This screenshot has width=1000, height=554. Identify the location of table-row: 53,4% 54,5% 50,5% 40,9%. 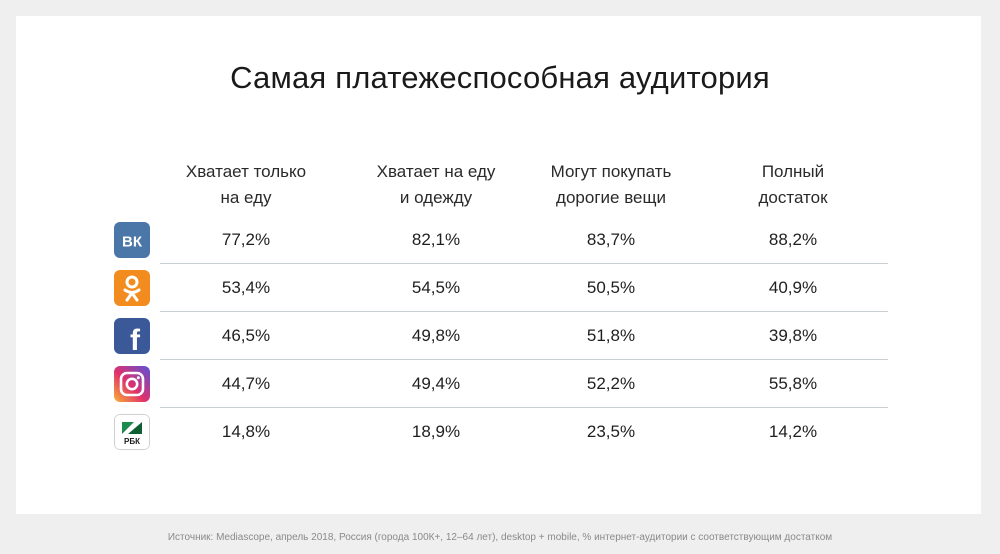
(500, 288).